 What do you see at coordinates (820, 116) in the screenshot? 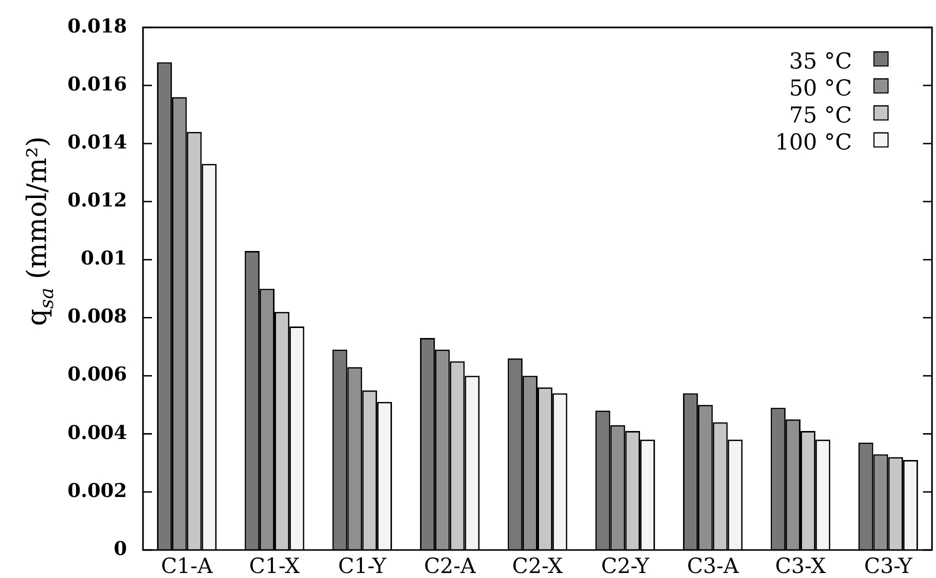
I see `legend-label: 75 °C` at bounding box center [820, 116].